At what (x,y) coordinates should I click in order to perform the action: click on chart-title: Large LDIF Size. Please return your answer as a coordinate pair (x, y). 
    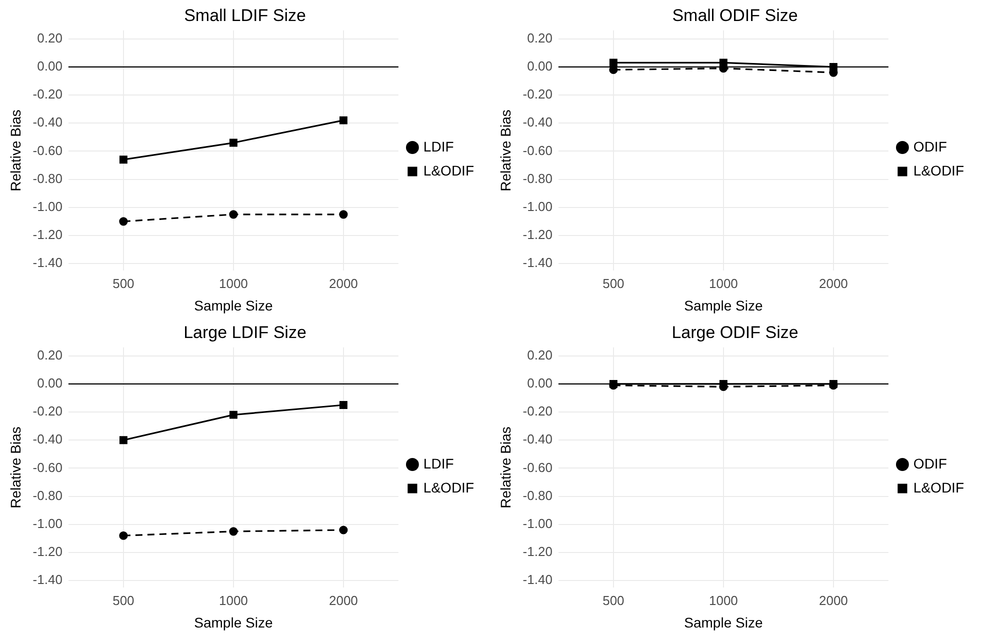
    Looking at the image, I should click on (245, 332).